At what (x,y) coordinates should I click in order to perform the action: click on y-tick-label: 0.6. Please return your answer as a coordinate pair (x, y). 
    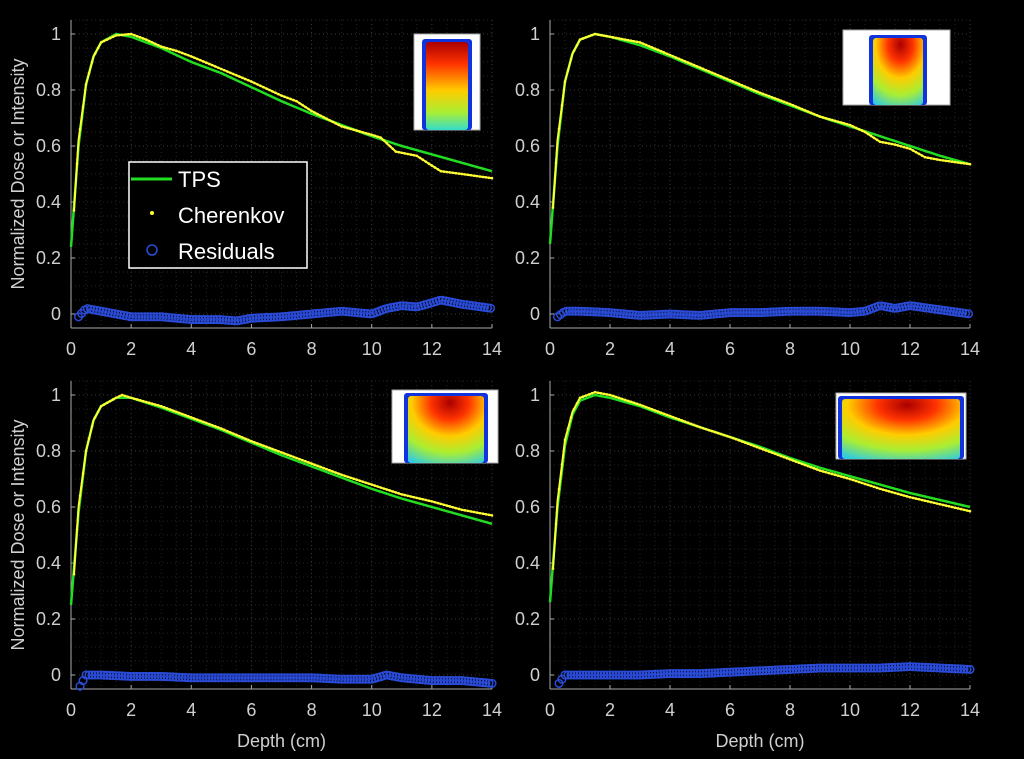
    Looking at the image, I should click on (527, 507).